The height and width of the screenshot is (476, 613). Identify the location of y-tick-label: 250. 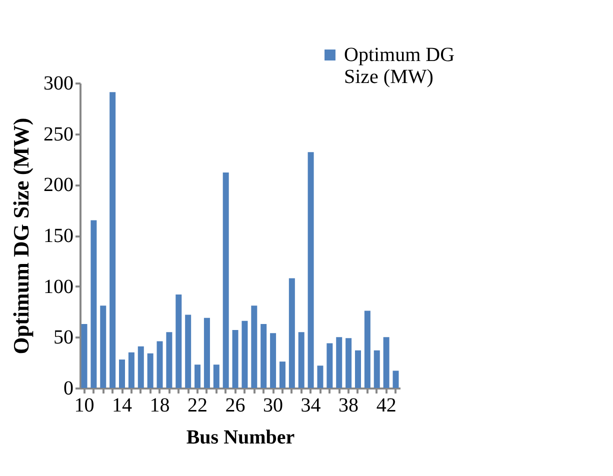
(59, 134).